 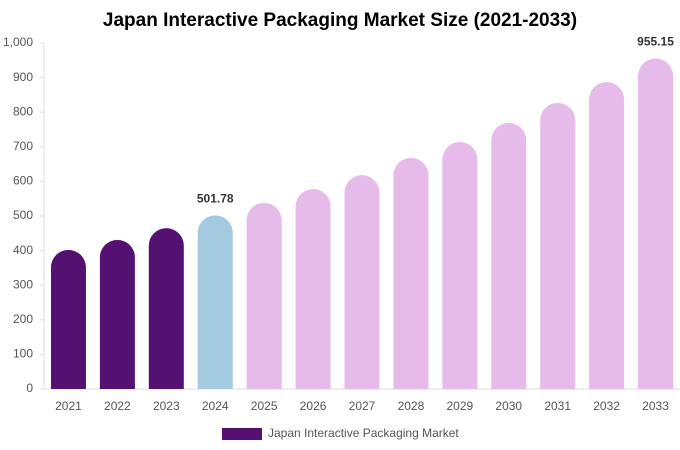 What do you see at coordinates (459, 406) in the screenshot?
I see `x-tick-label: 2029` at bounding box center [459, 406].